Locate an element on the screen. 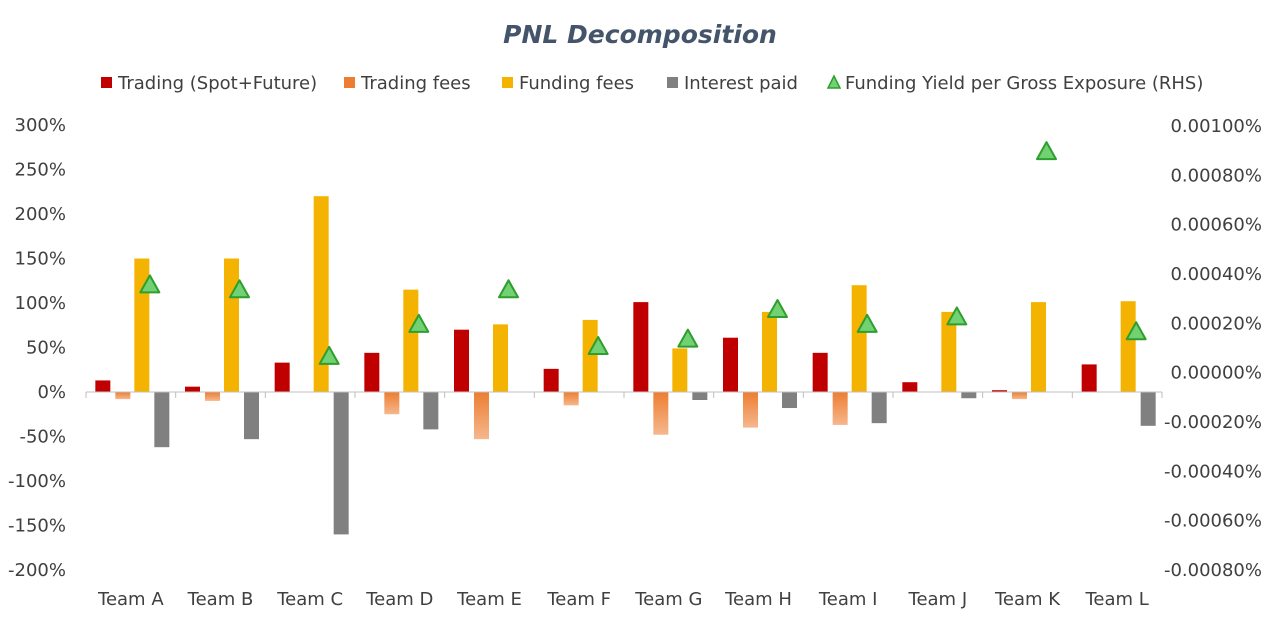  bar-trading-spot-future-team-e is located at coordinates (461, 360).